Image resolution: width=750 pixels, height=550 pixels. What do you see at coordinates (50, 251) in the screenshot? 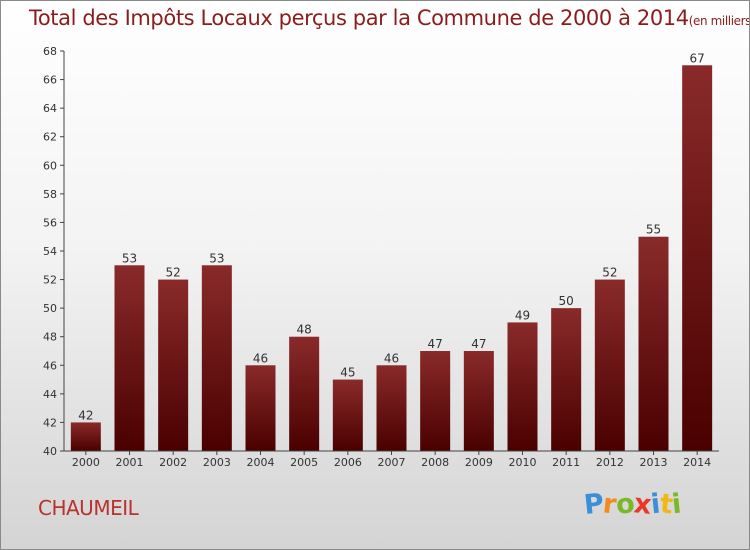
I see `y-tick-label: 54` at bounding box center [50, 251].